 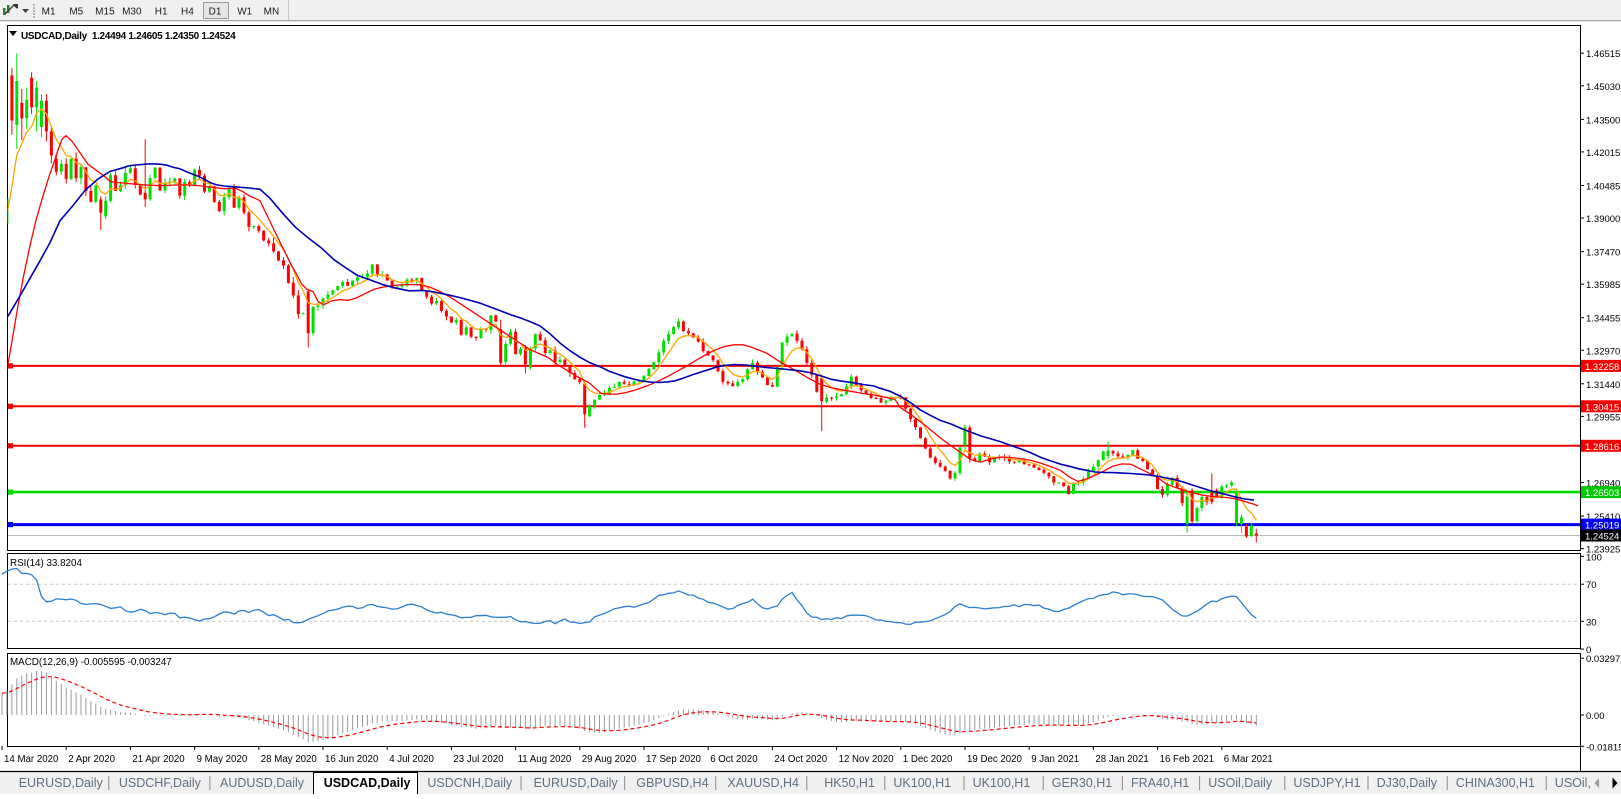 What do you see at coordinates (132, 12) in the screenshot?
I see `svg-text: M30` at bounding box center [132, 12].